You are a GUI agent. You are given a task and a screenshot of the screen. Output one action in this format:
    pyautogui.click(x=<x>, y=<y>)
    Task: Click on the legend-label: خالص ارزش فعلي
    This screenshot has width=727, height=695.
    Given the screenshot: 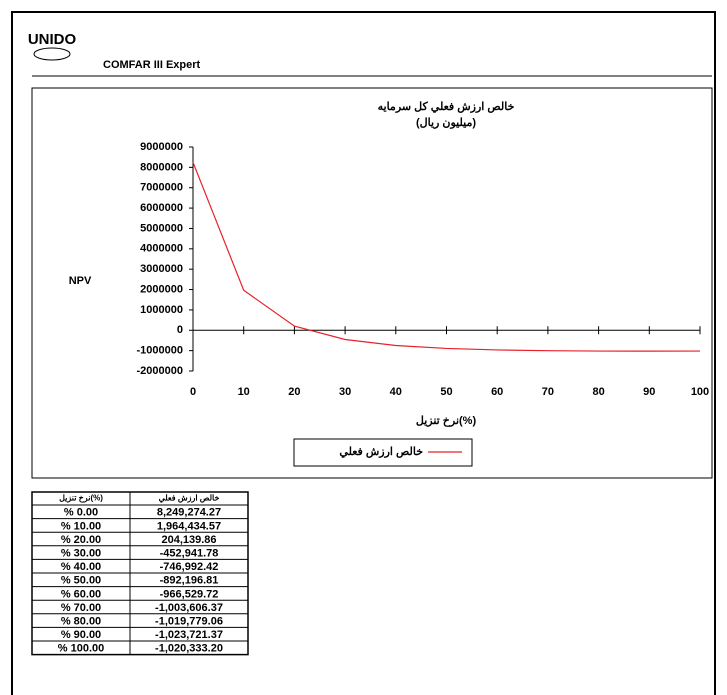 What is the action you would take?
    pyautogui.click(x=381, y=452)
    